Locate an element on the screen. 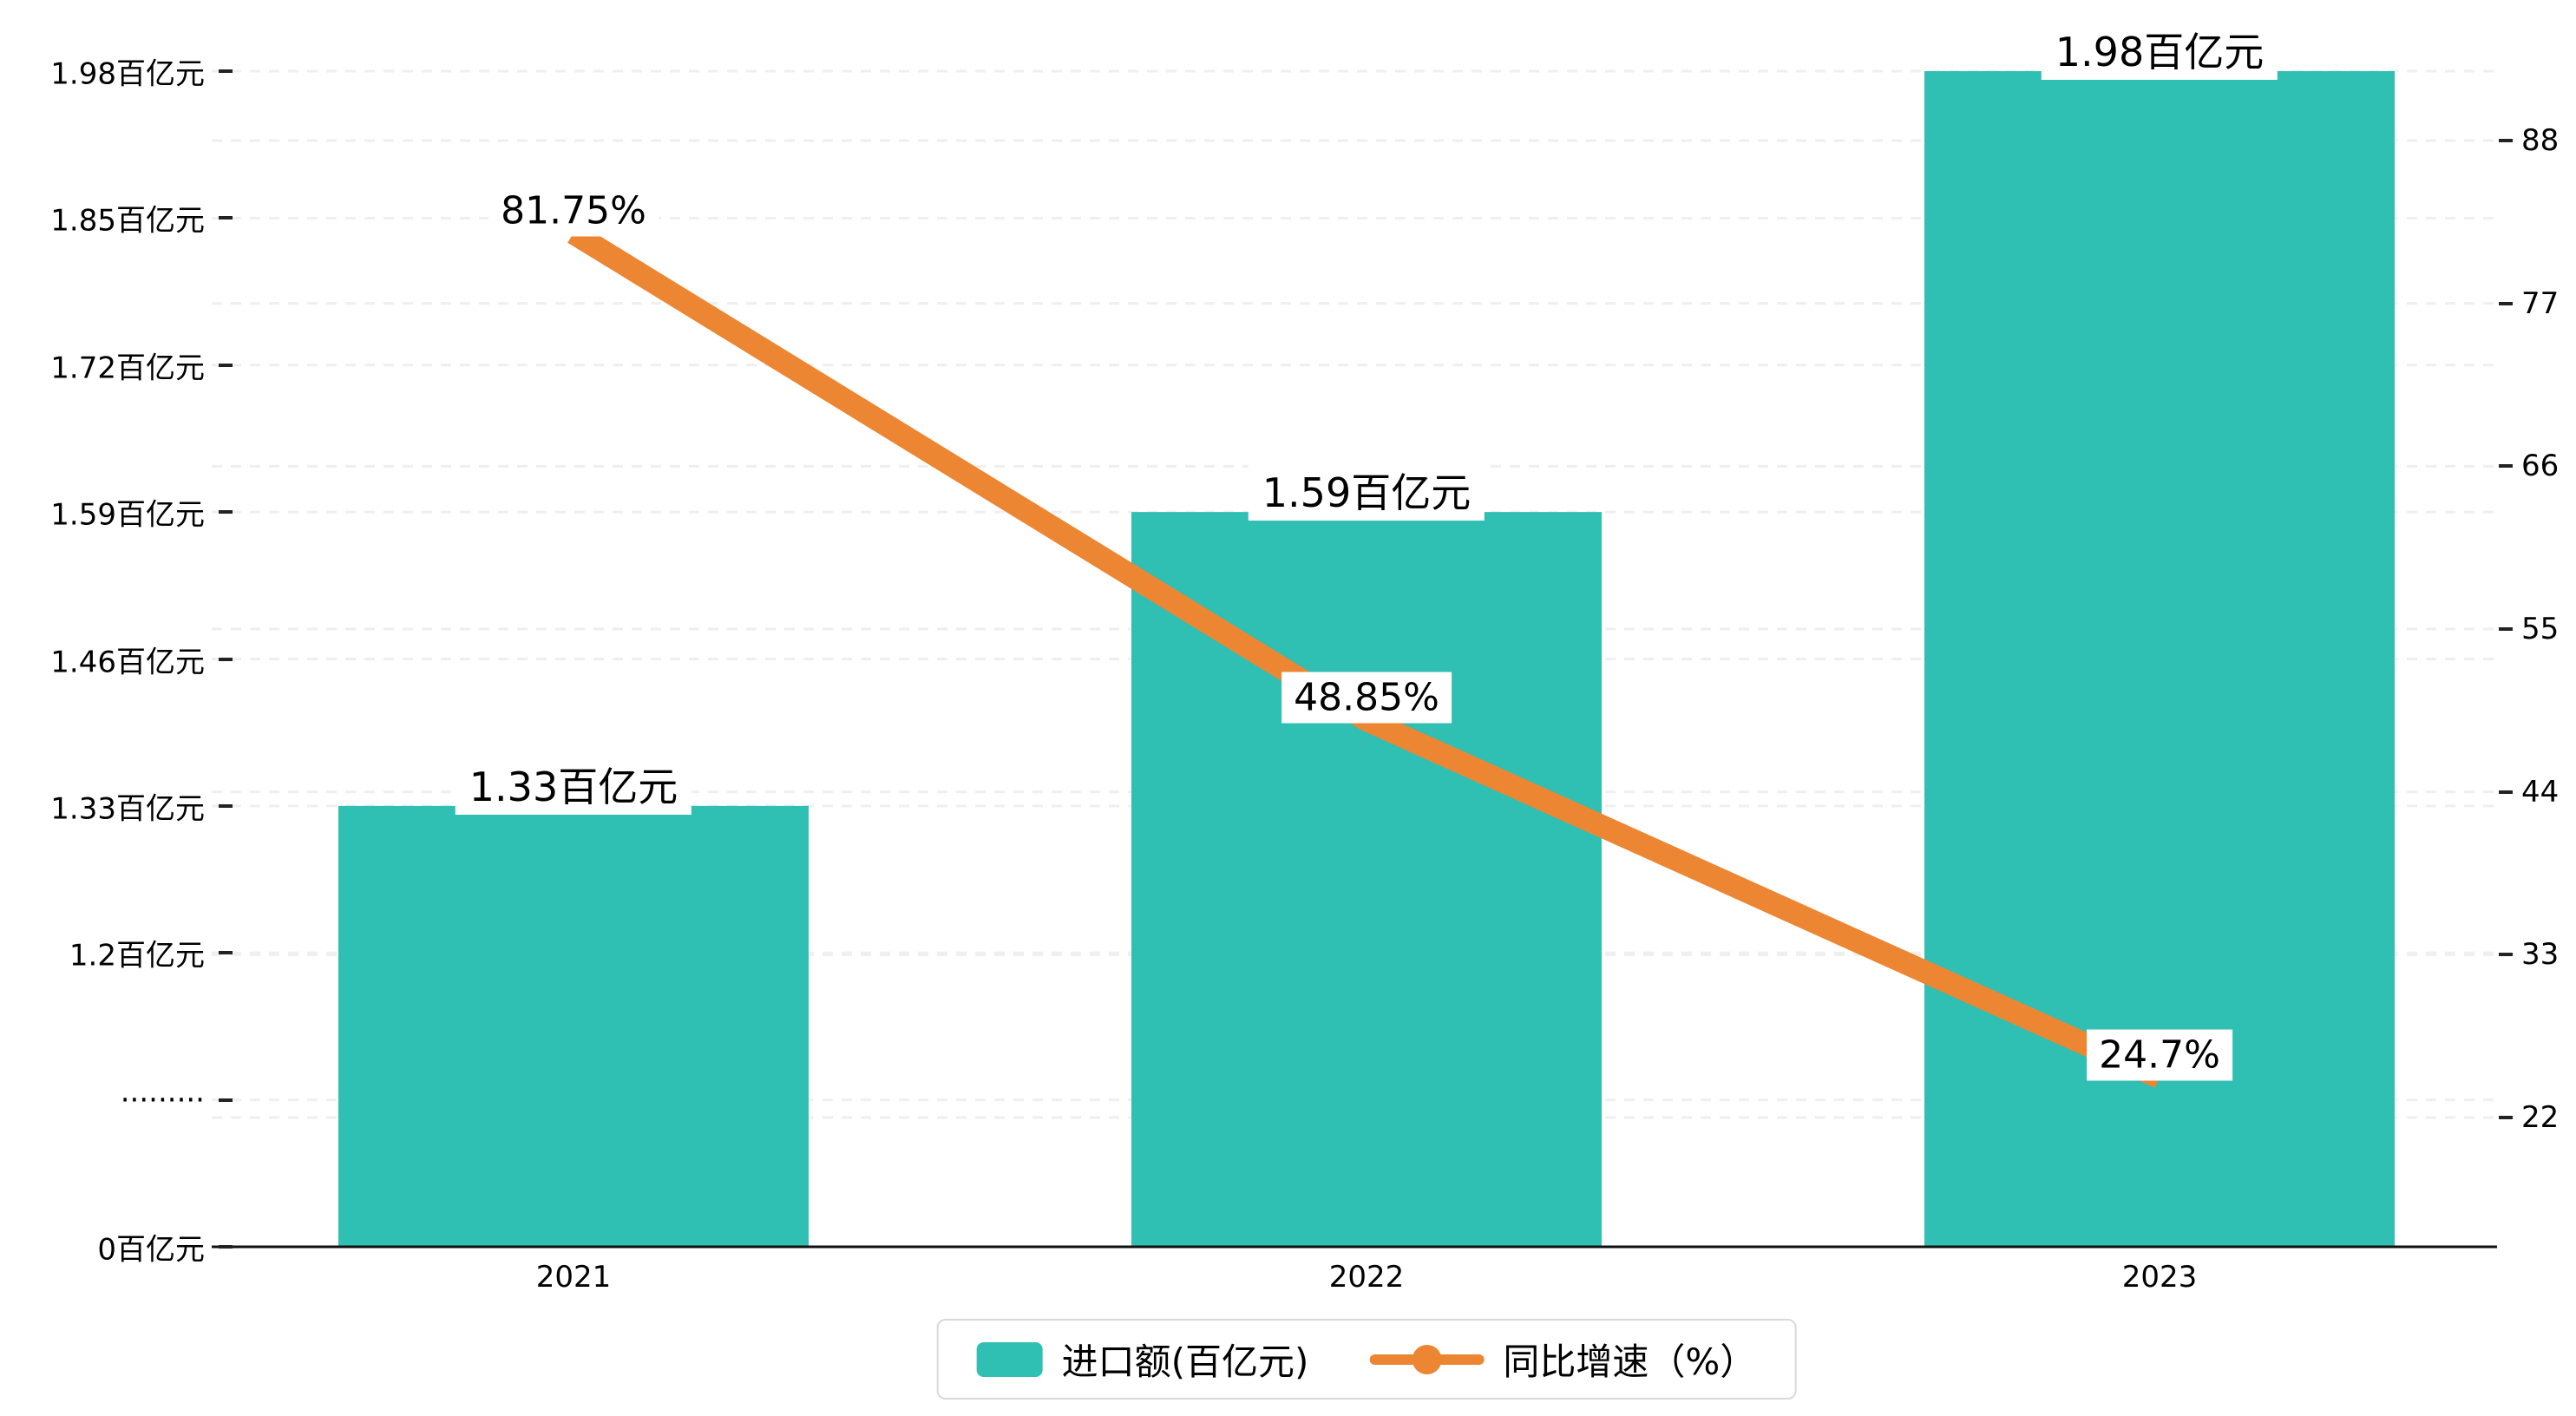  line-value-label: 24.7% is located at coordinates (2159, 1055).